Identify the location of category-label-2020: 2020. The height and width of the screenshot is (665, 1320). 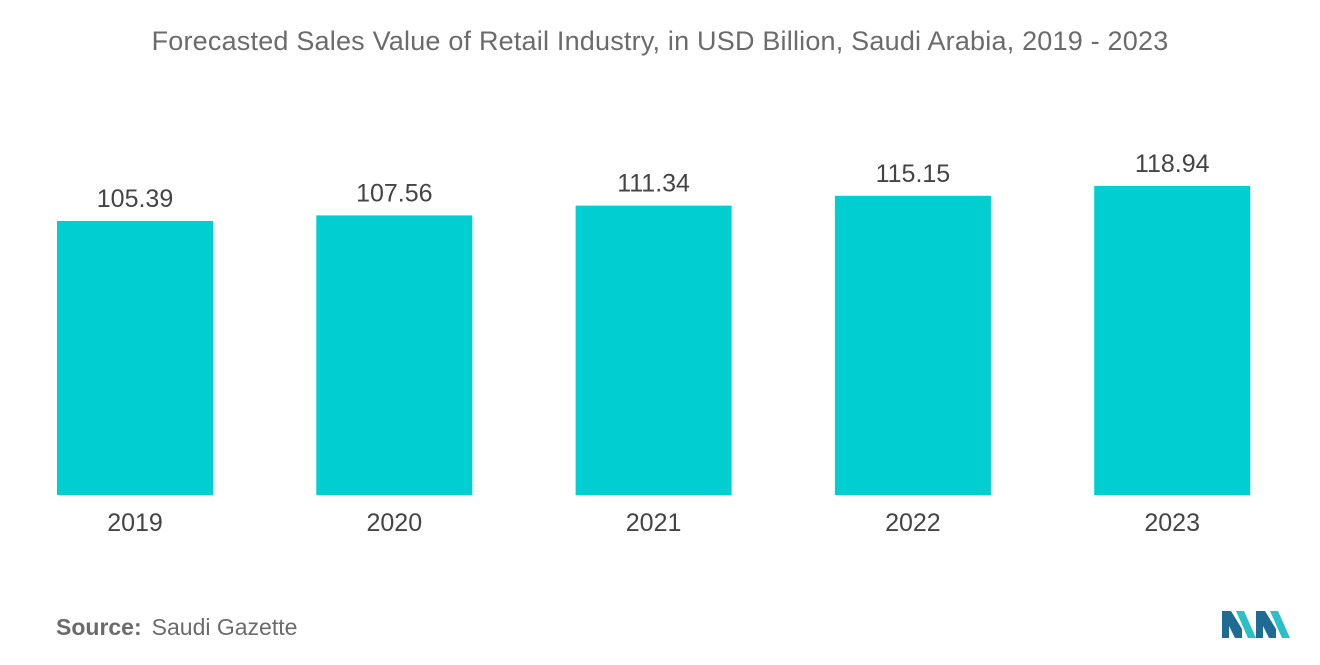
(394, 523).